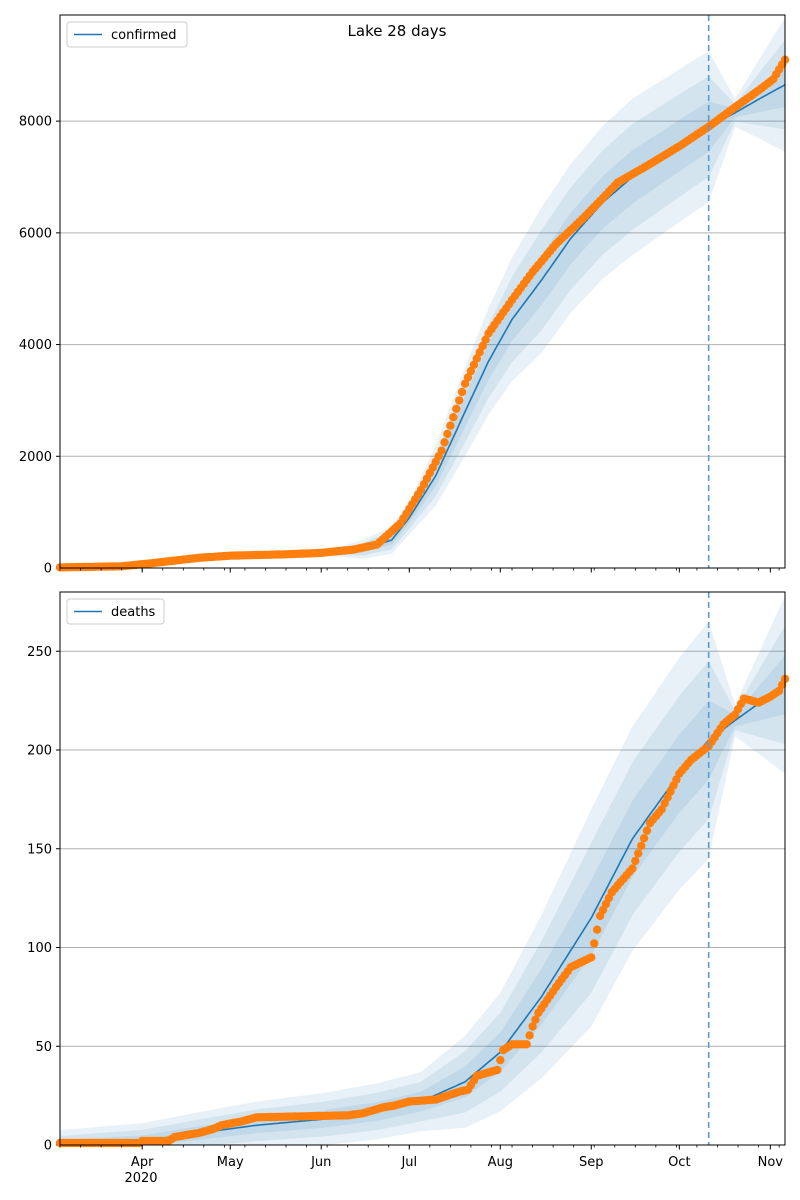 The width and height of the screenshot is (800, 1200). I want to click on legend: confirmed, so click(127, 34).